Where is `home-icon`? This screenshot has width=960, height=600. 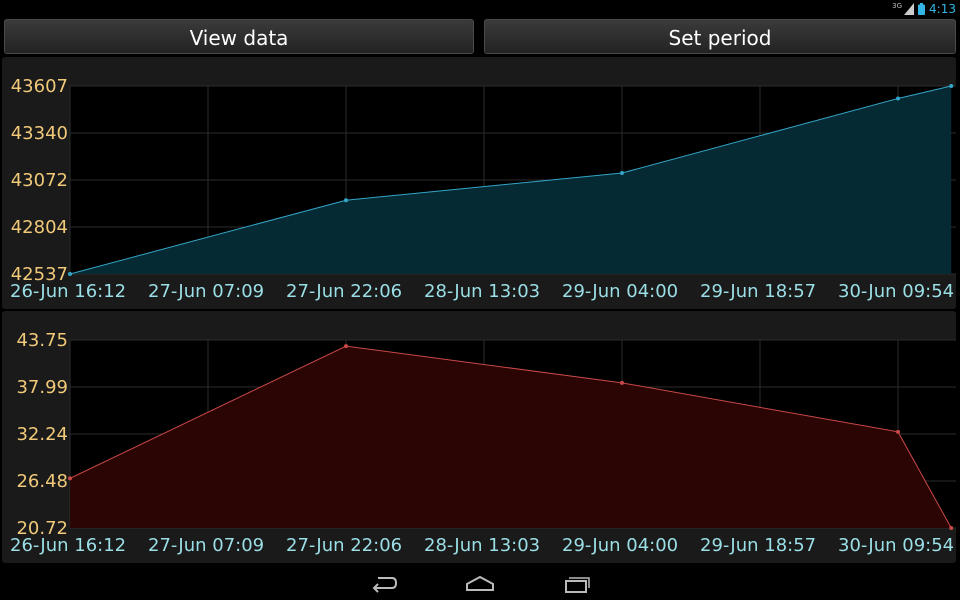 home-icon is located at coordinates (480, 583).